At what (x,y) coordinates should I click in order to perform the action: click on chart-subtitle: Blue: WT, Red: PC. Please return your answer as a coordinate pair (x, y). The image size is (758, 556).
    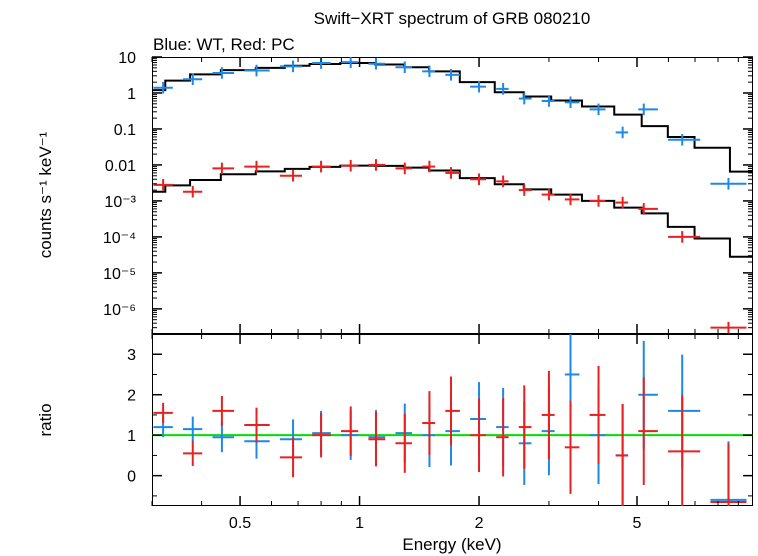
    Looking at the image, I should click on (224, 44).